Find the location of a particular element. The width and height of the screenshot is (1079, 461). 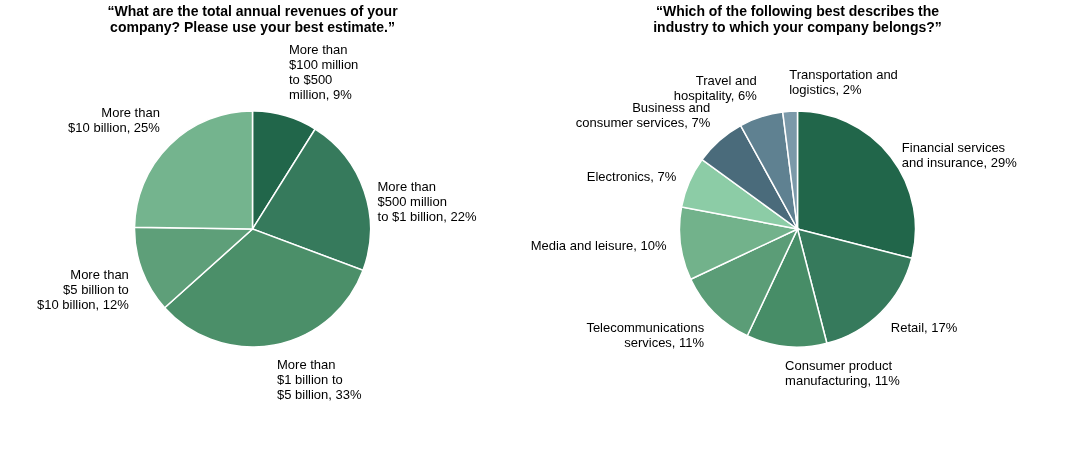

chart-title: “Which of the following best describes the industry to which your company belongs?” is located at coordinates (797, 19).